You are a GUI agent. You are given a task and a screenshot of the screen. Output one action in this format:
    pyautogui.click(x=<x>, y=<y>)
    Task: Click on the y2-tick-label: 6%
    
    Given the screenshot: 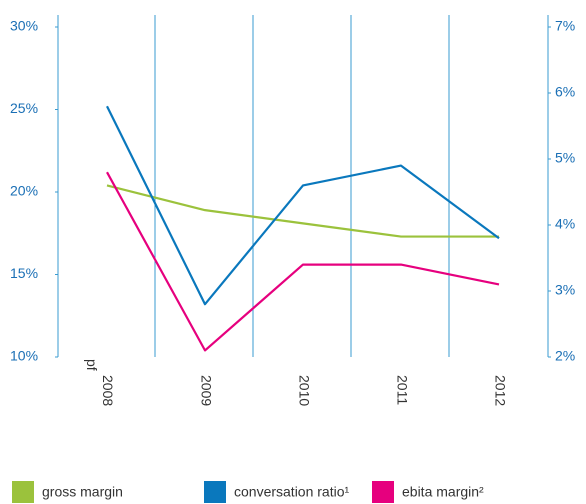 What is the action you would take?
    pyautogui.click(x=565, y=92)
    